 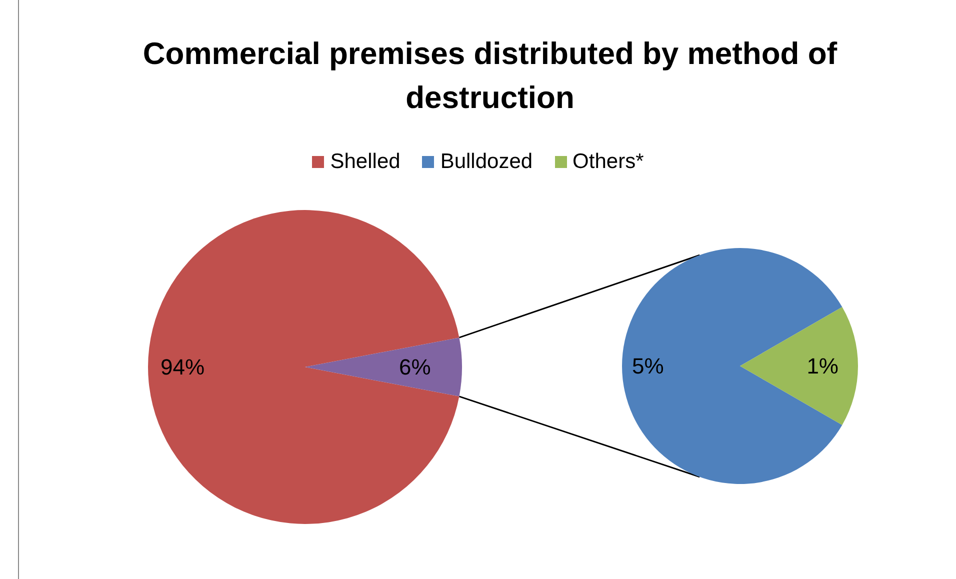 What do you see at coordinates (648, 366) in the screenshot?
I see `data-label: 5%` at bounding box center [648, 366].